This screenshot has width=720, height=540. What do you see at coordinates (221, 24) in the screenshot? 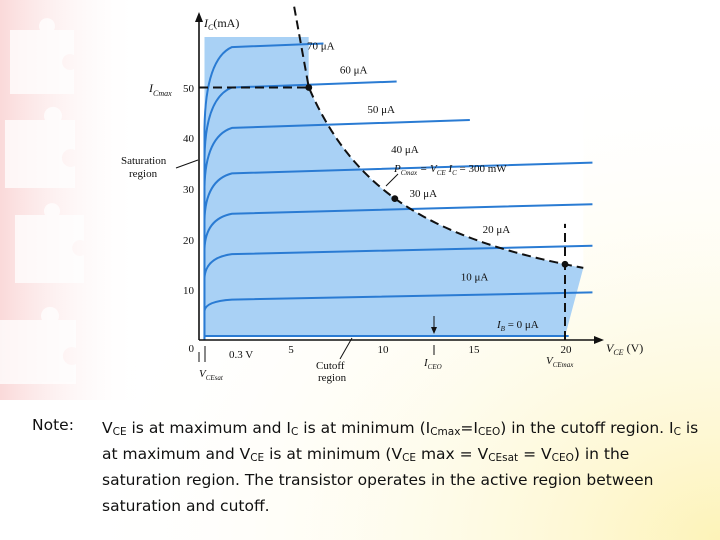
I see `y-axis-label: IC(mA)` at bounding box center [221, 24].